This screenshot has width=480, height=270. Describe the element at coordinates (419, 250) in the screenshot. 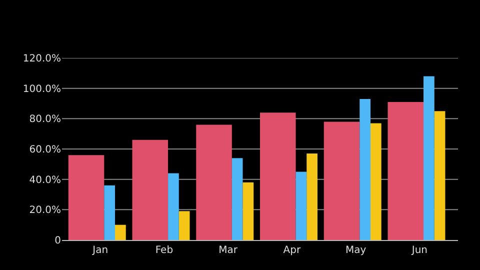

I see `x-tick-label: Jun` at that location.